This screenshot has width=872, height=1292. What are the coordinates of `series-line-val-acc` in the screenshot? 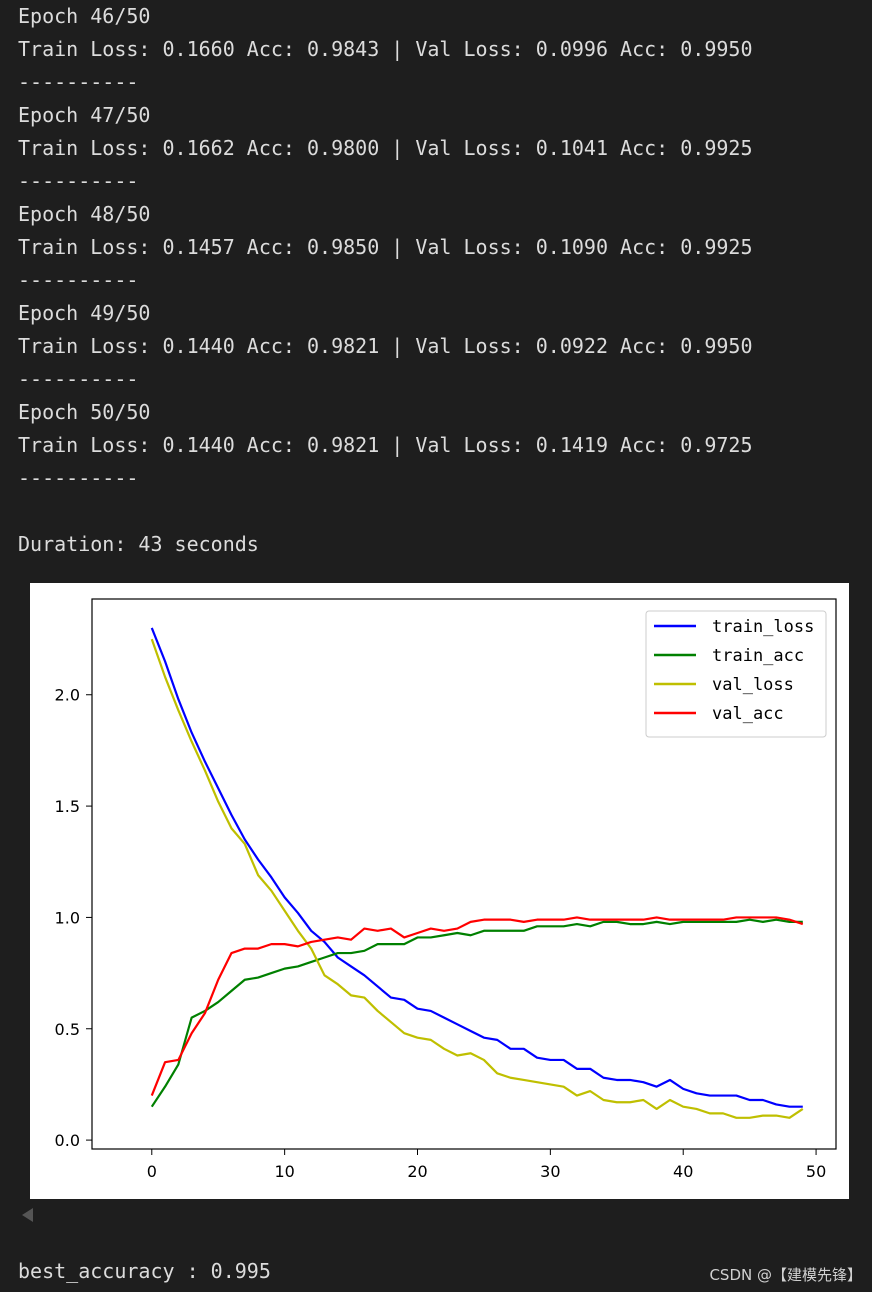 It's located at (477, 1006).